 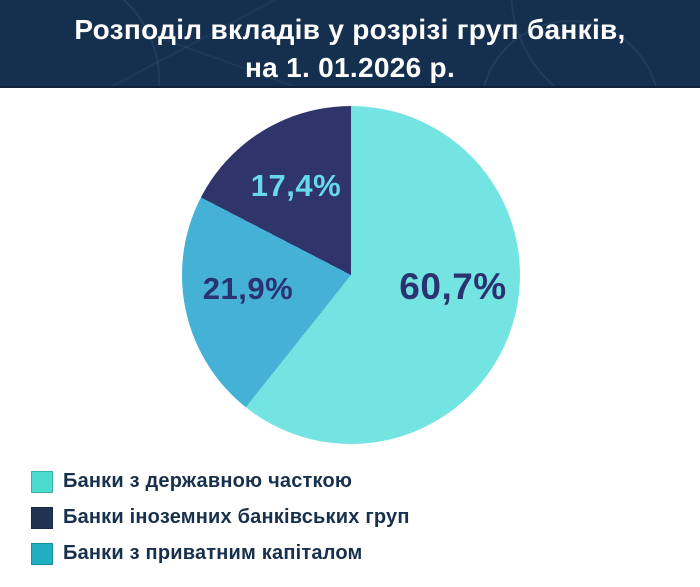 I want to click on pie-slice-label-private-banks: 21,9%, so click(x=248, y=288).